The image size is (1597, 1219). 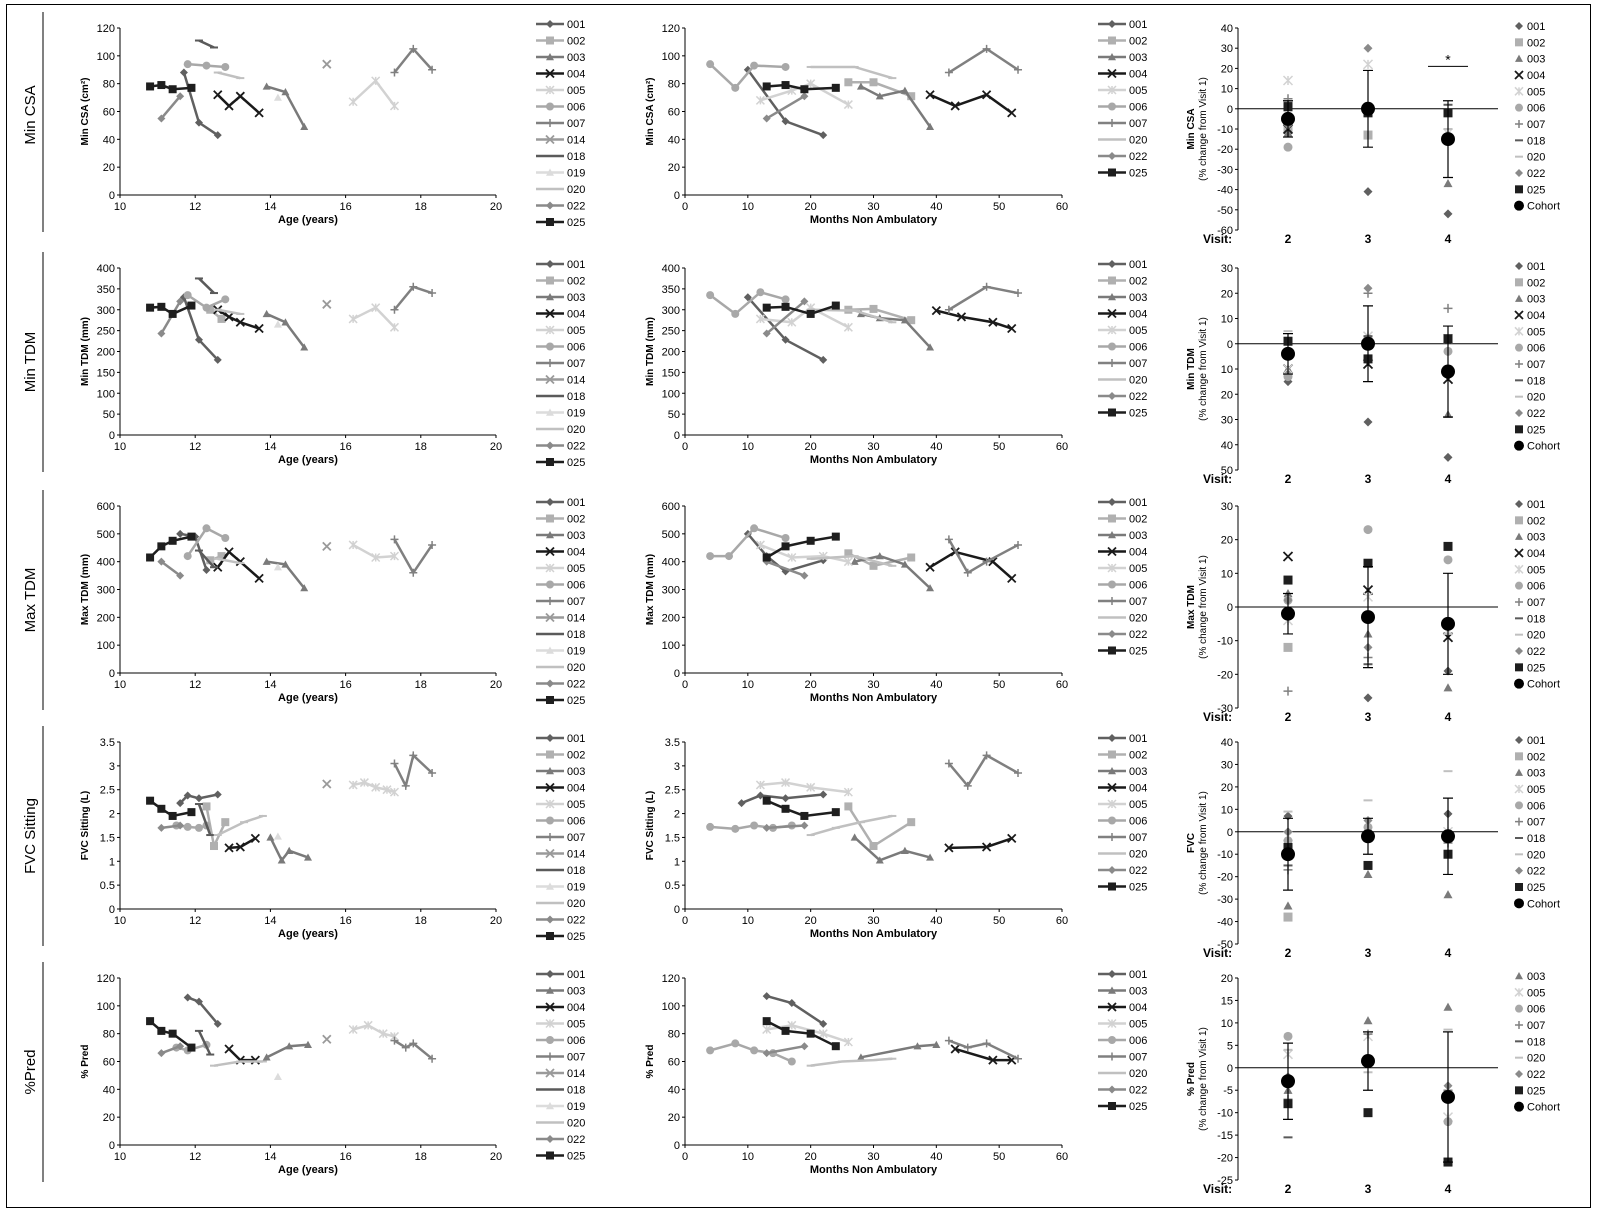 I want to click on row-3: FVC Sitting, so click(x=33, y=836).